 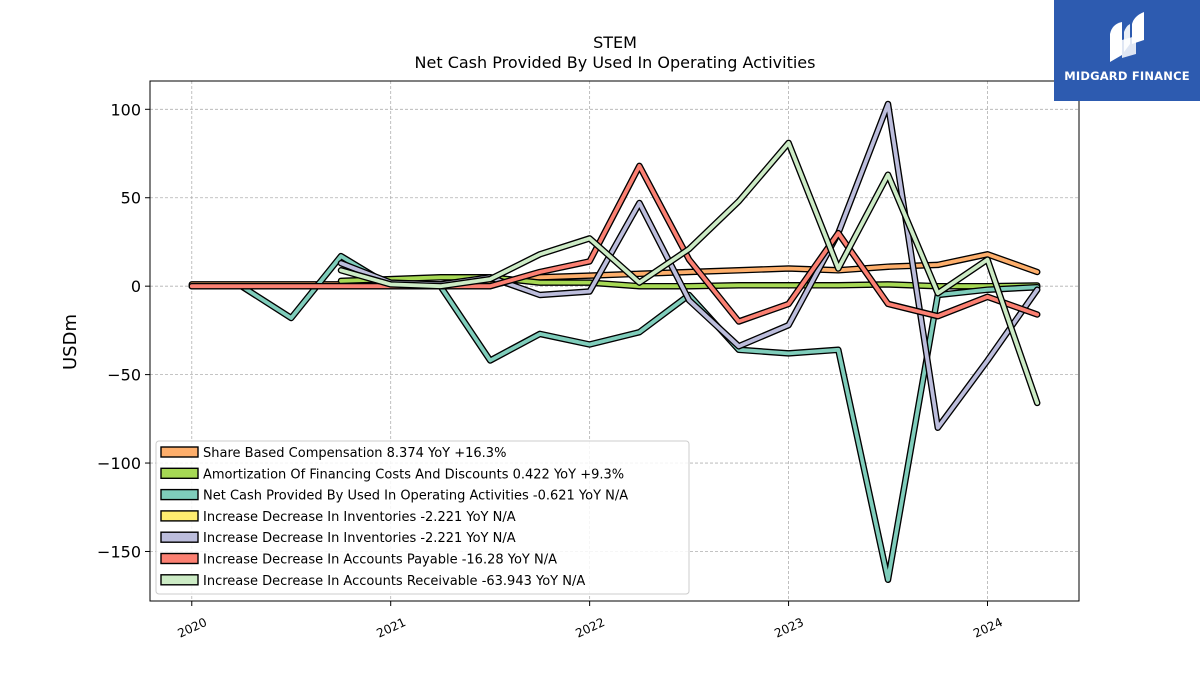 I want to click on y-tick-label: −50, so click(x=124, y=375).